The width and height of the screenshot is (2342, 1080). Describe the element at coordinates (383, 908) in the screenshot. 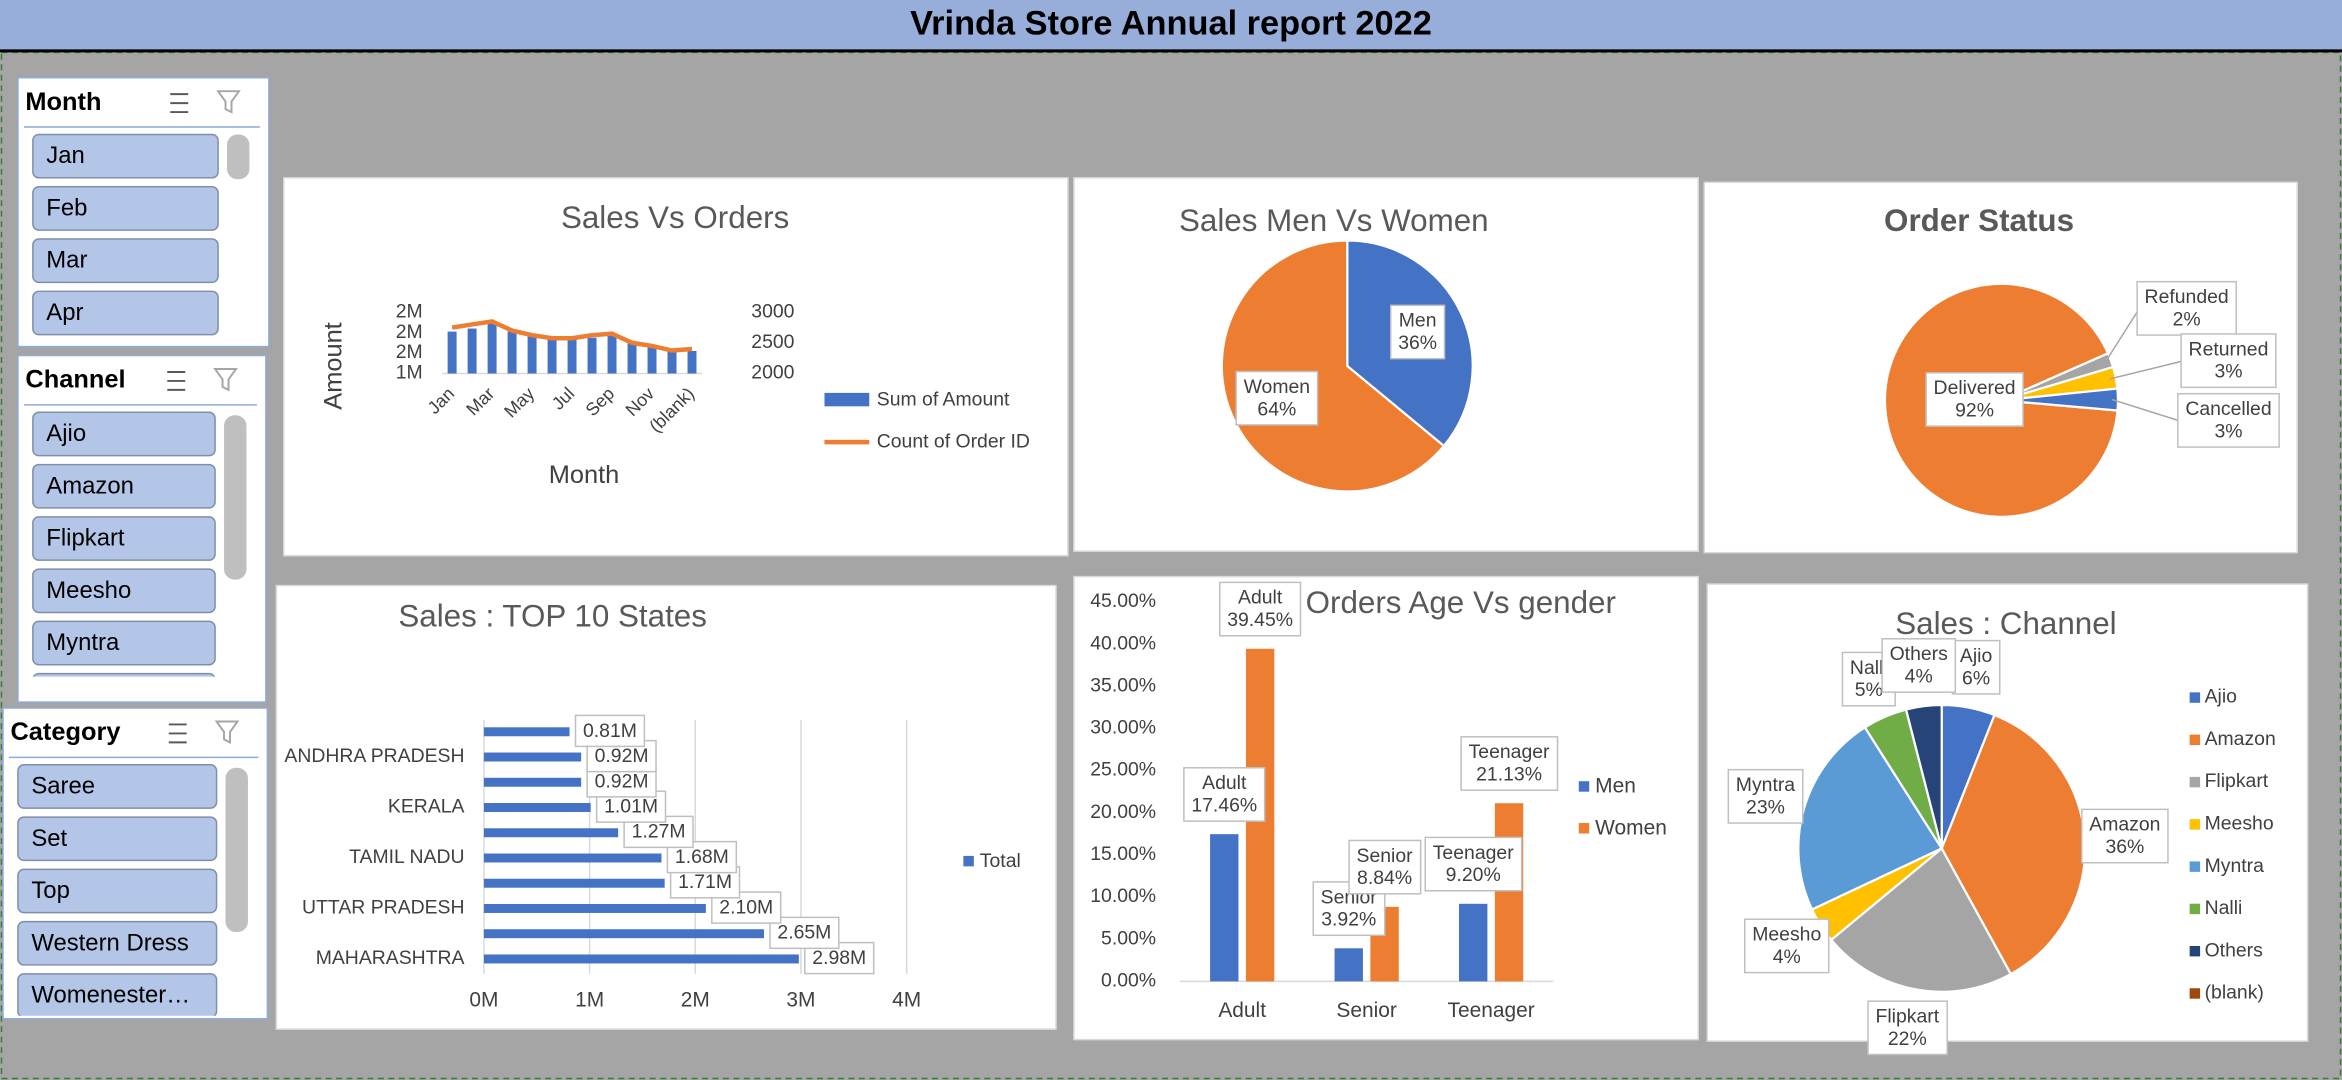

I see `y-tick-label: UTTAR PRADESH` at that location.